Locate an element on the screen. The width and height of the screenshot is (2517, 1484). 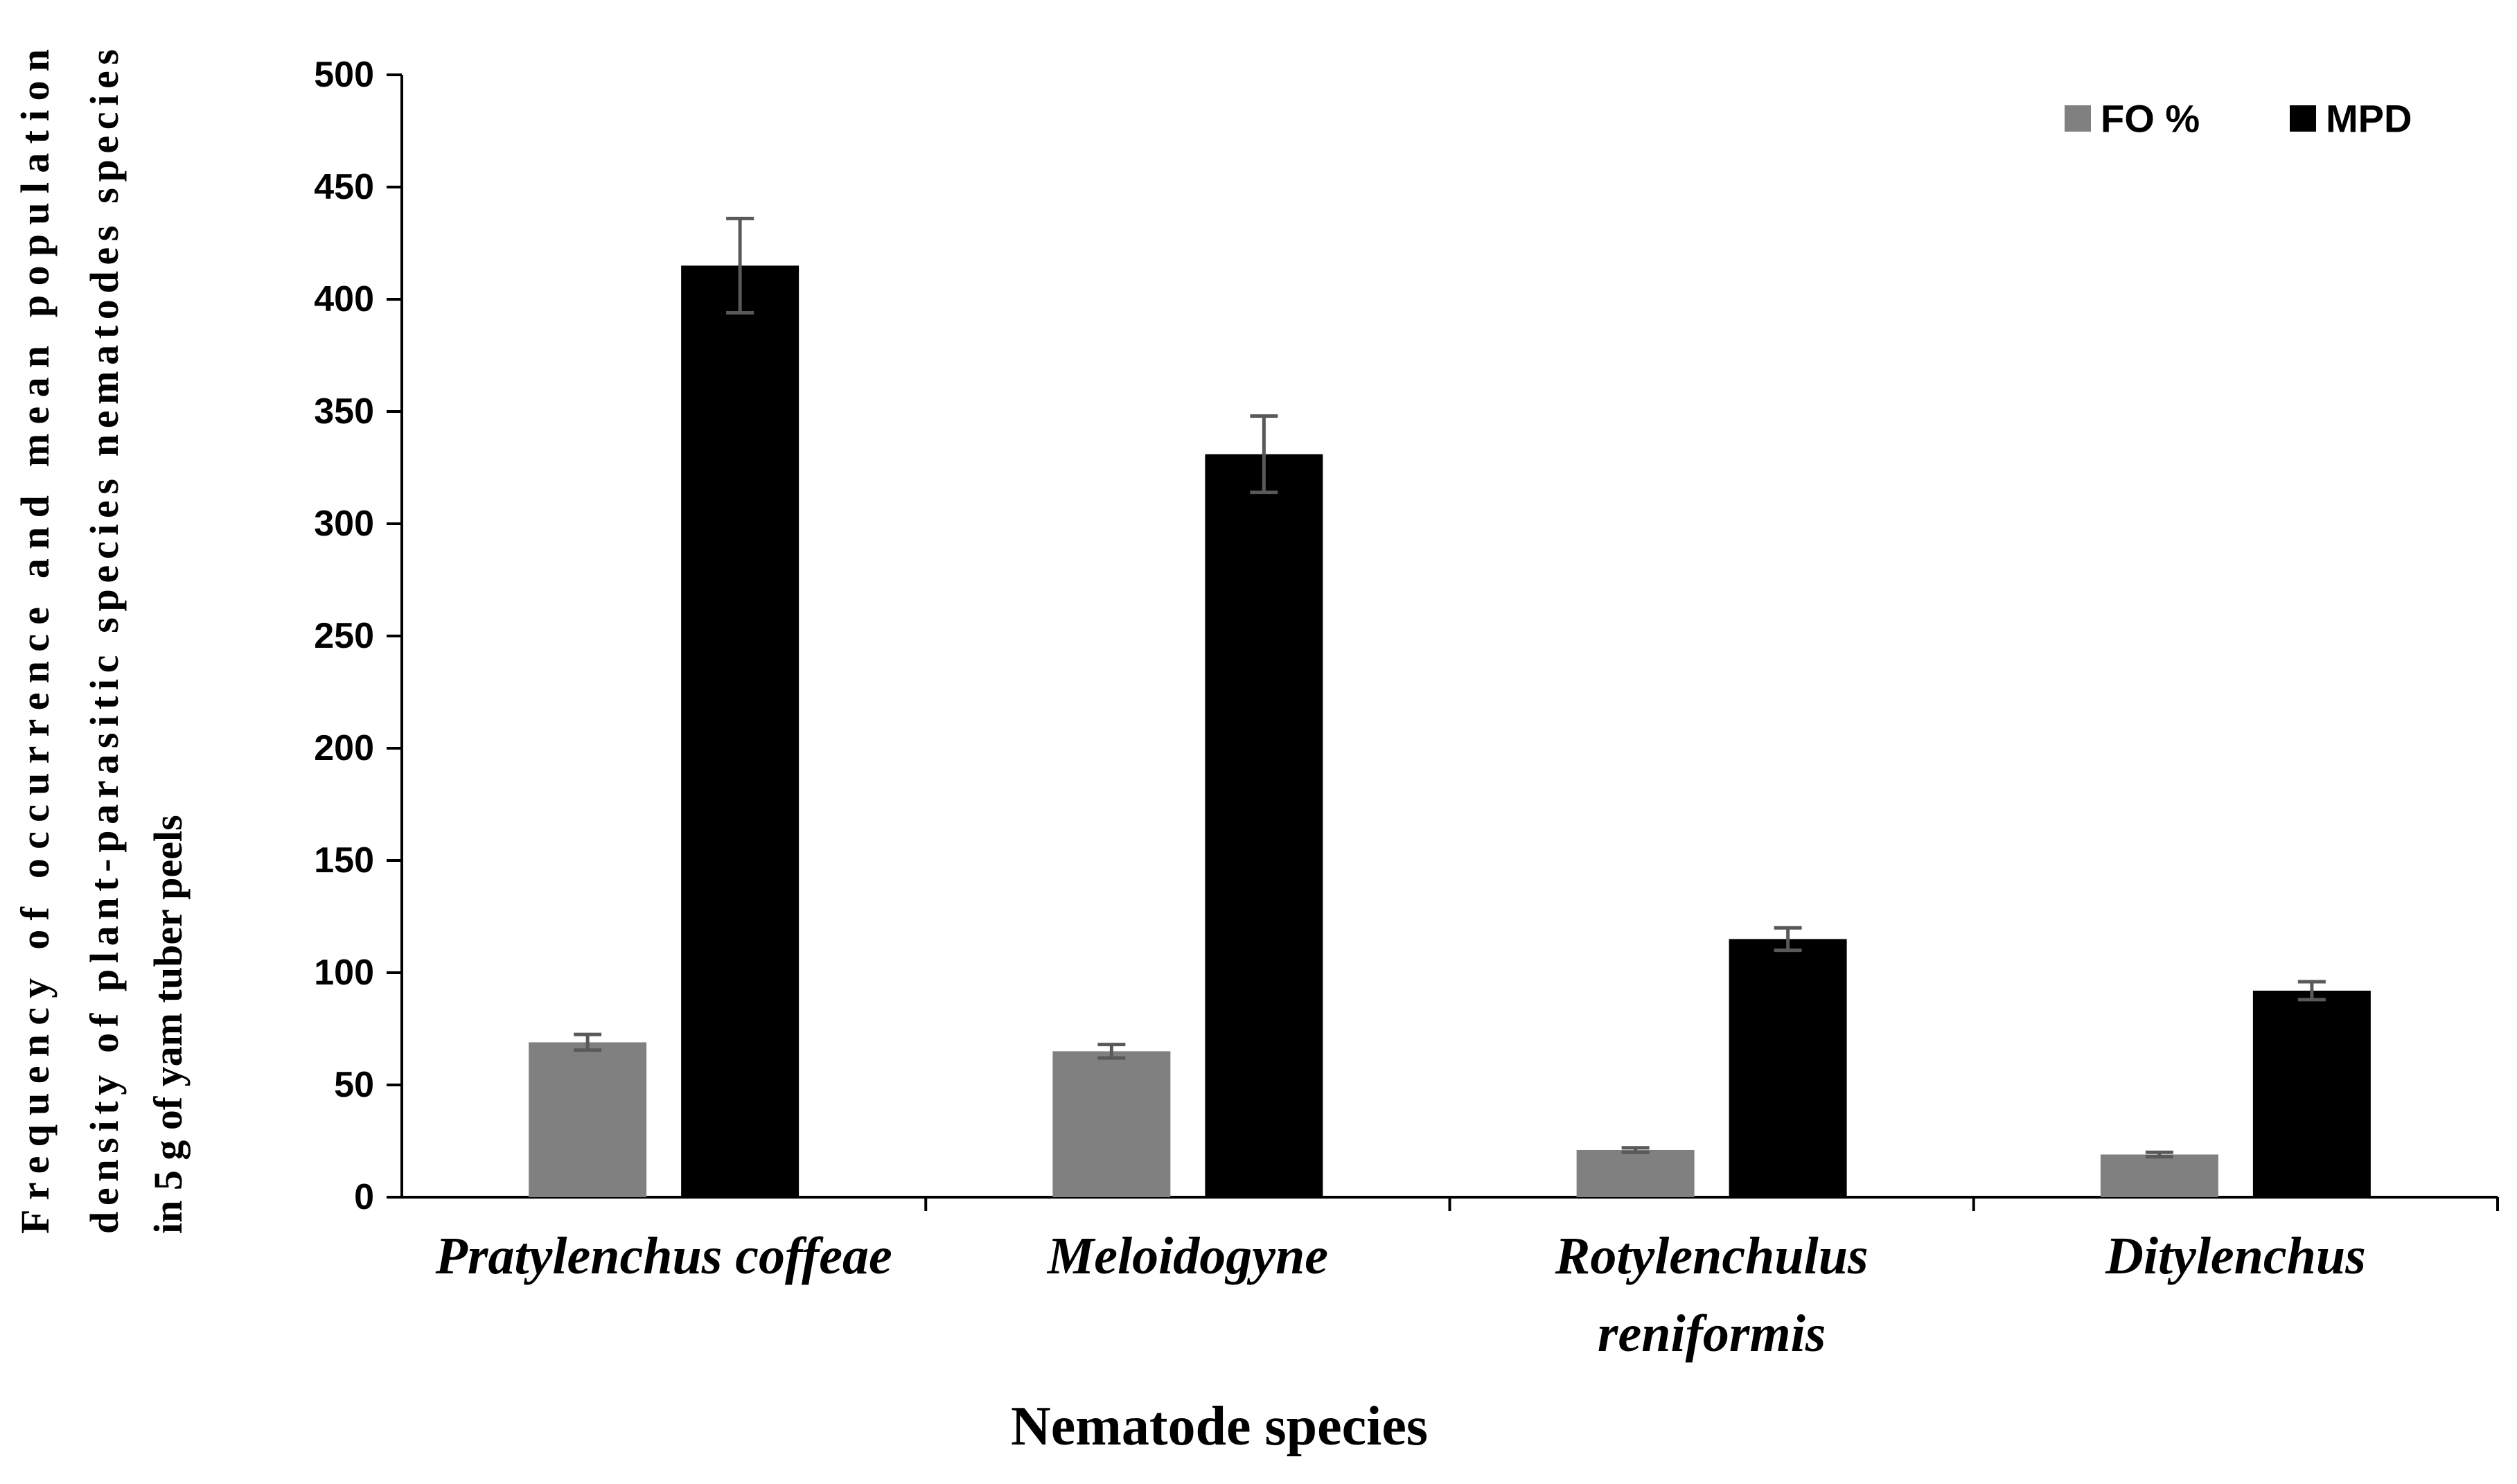
x-category-label: Pratylenchus coffeae is located at coordinates (663, 1256).